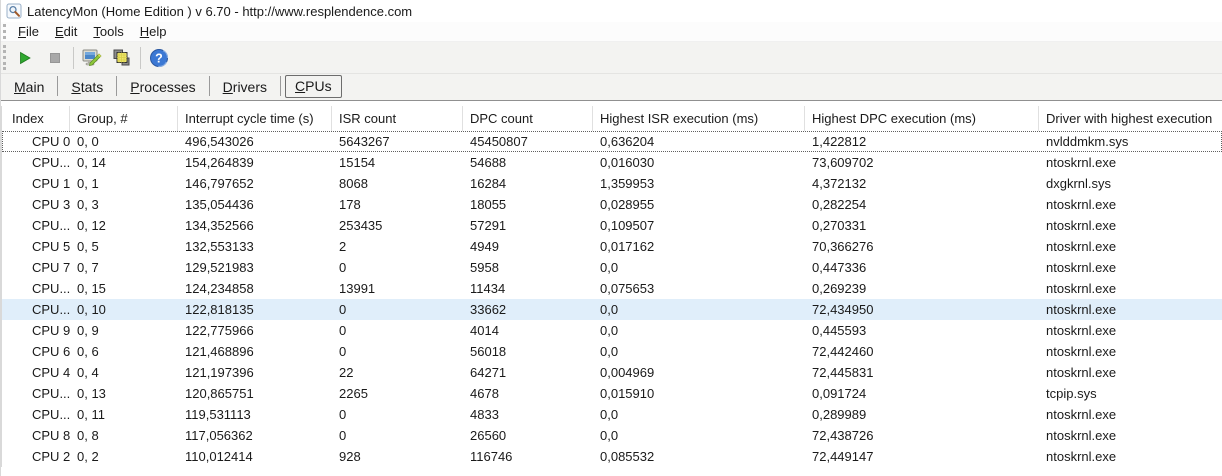  Describe the element at coordinates (839, 141) in the screenshot. I see `cell-highest-dpc-execution: 1,422812` at that location.